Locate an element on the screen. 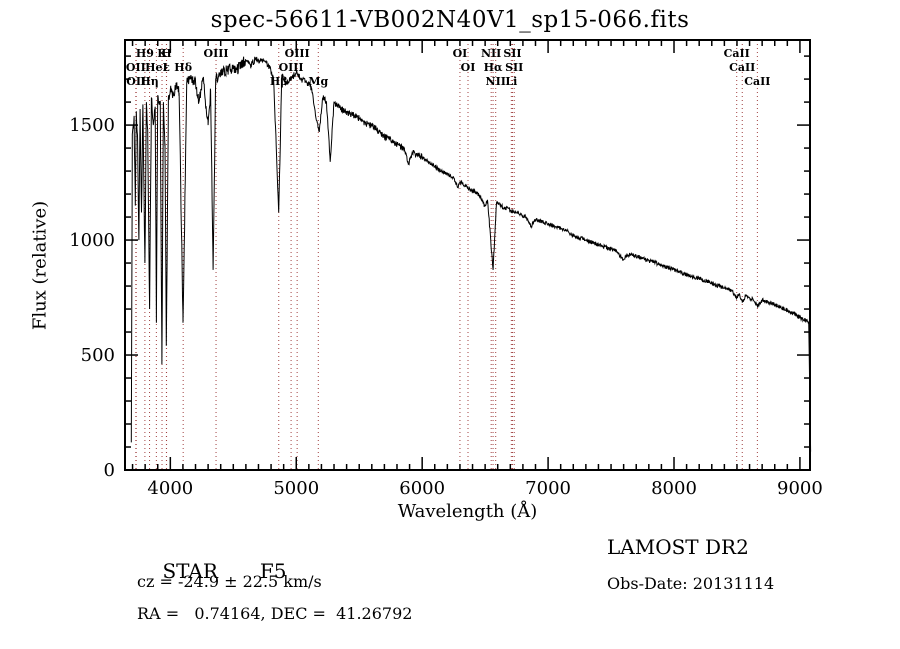 Image resolution: width=900 pixels, height=649 pixels. object-classification: STAR F5 is located at coordinates (212, 571).